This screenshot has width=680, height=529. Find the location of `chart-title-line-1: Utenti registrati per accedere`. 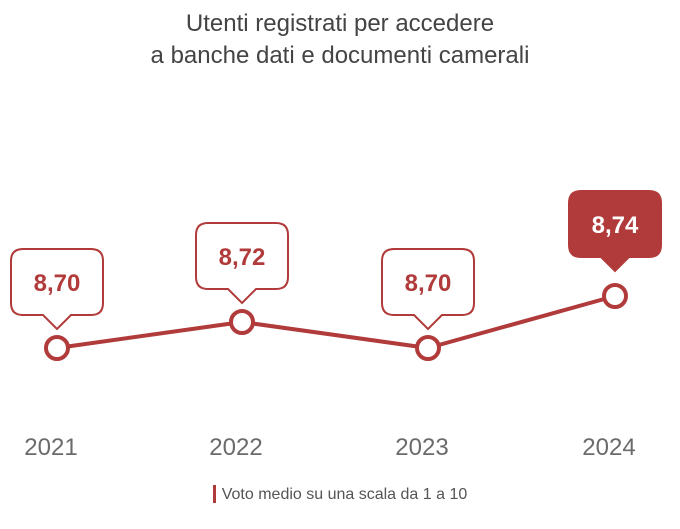

chart-title-line-1: Utenti registrati per accedere is located at coordinates (340, 23).